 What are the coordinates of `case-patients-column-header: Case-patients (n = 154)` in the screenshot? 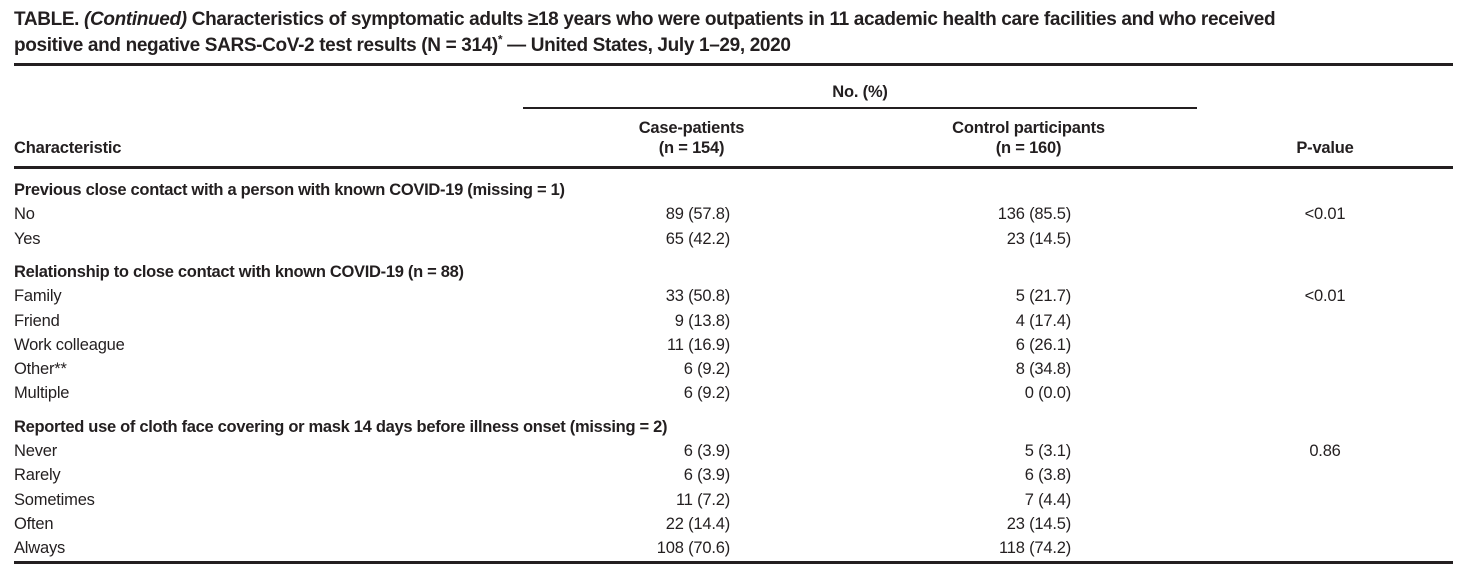 It's located at (691, 138).